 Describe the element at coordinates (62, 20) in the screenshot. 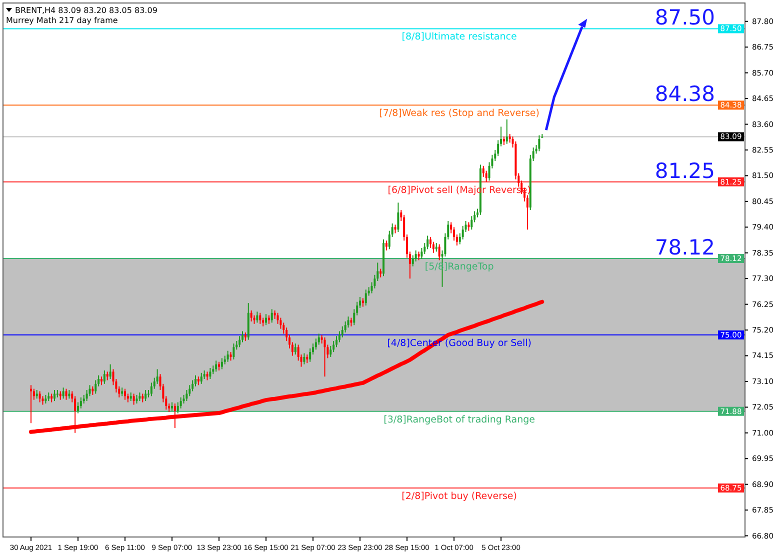

I see `text: Murrey Math 217 day frame` at that location.